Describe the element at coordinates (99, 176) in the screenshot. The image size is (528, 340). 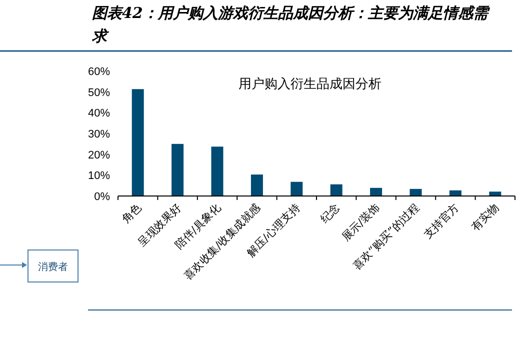
I see `y-tick-label: 10%` at that location.